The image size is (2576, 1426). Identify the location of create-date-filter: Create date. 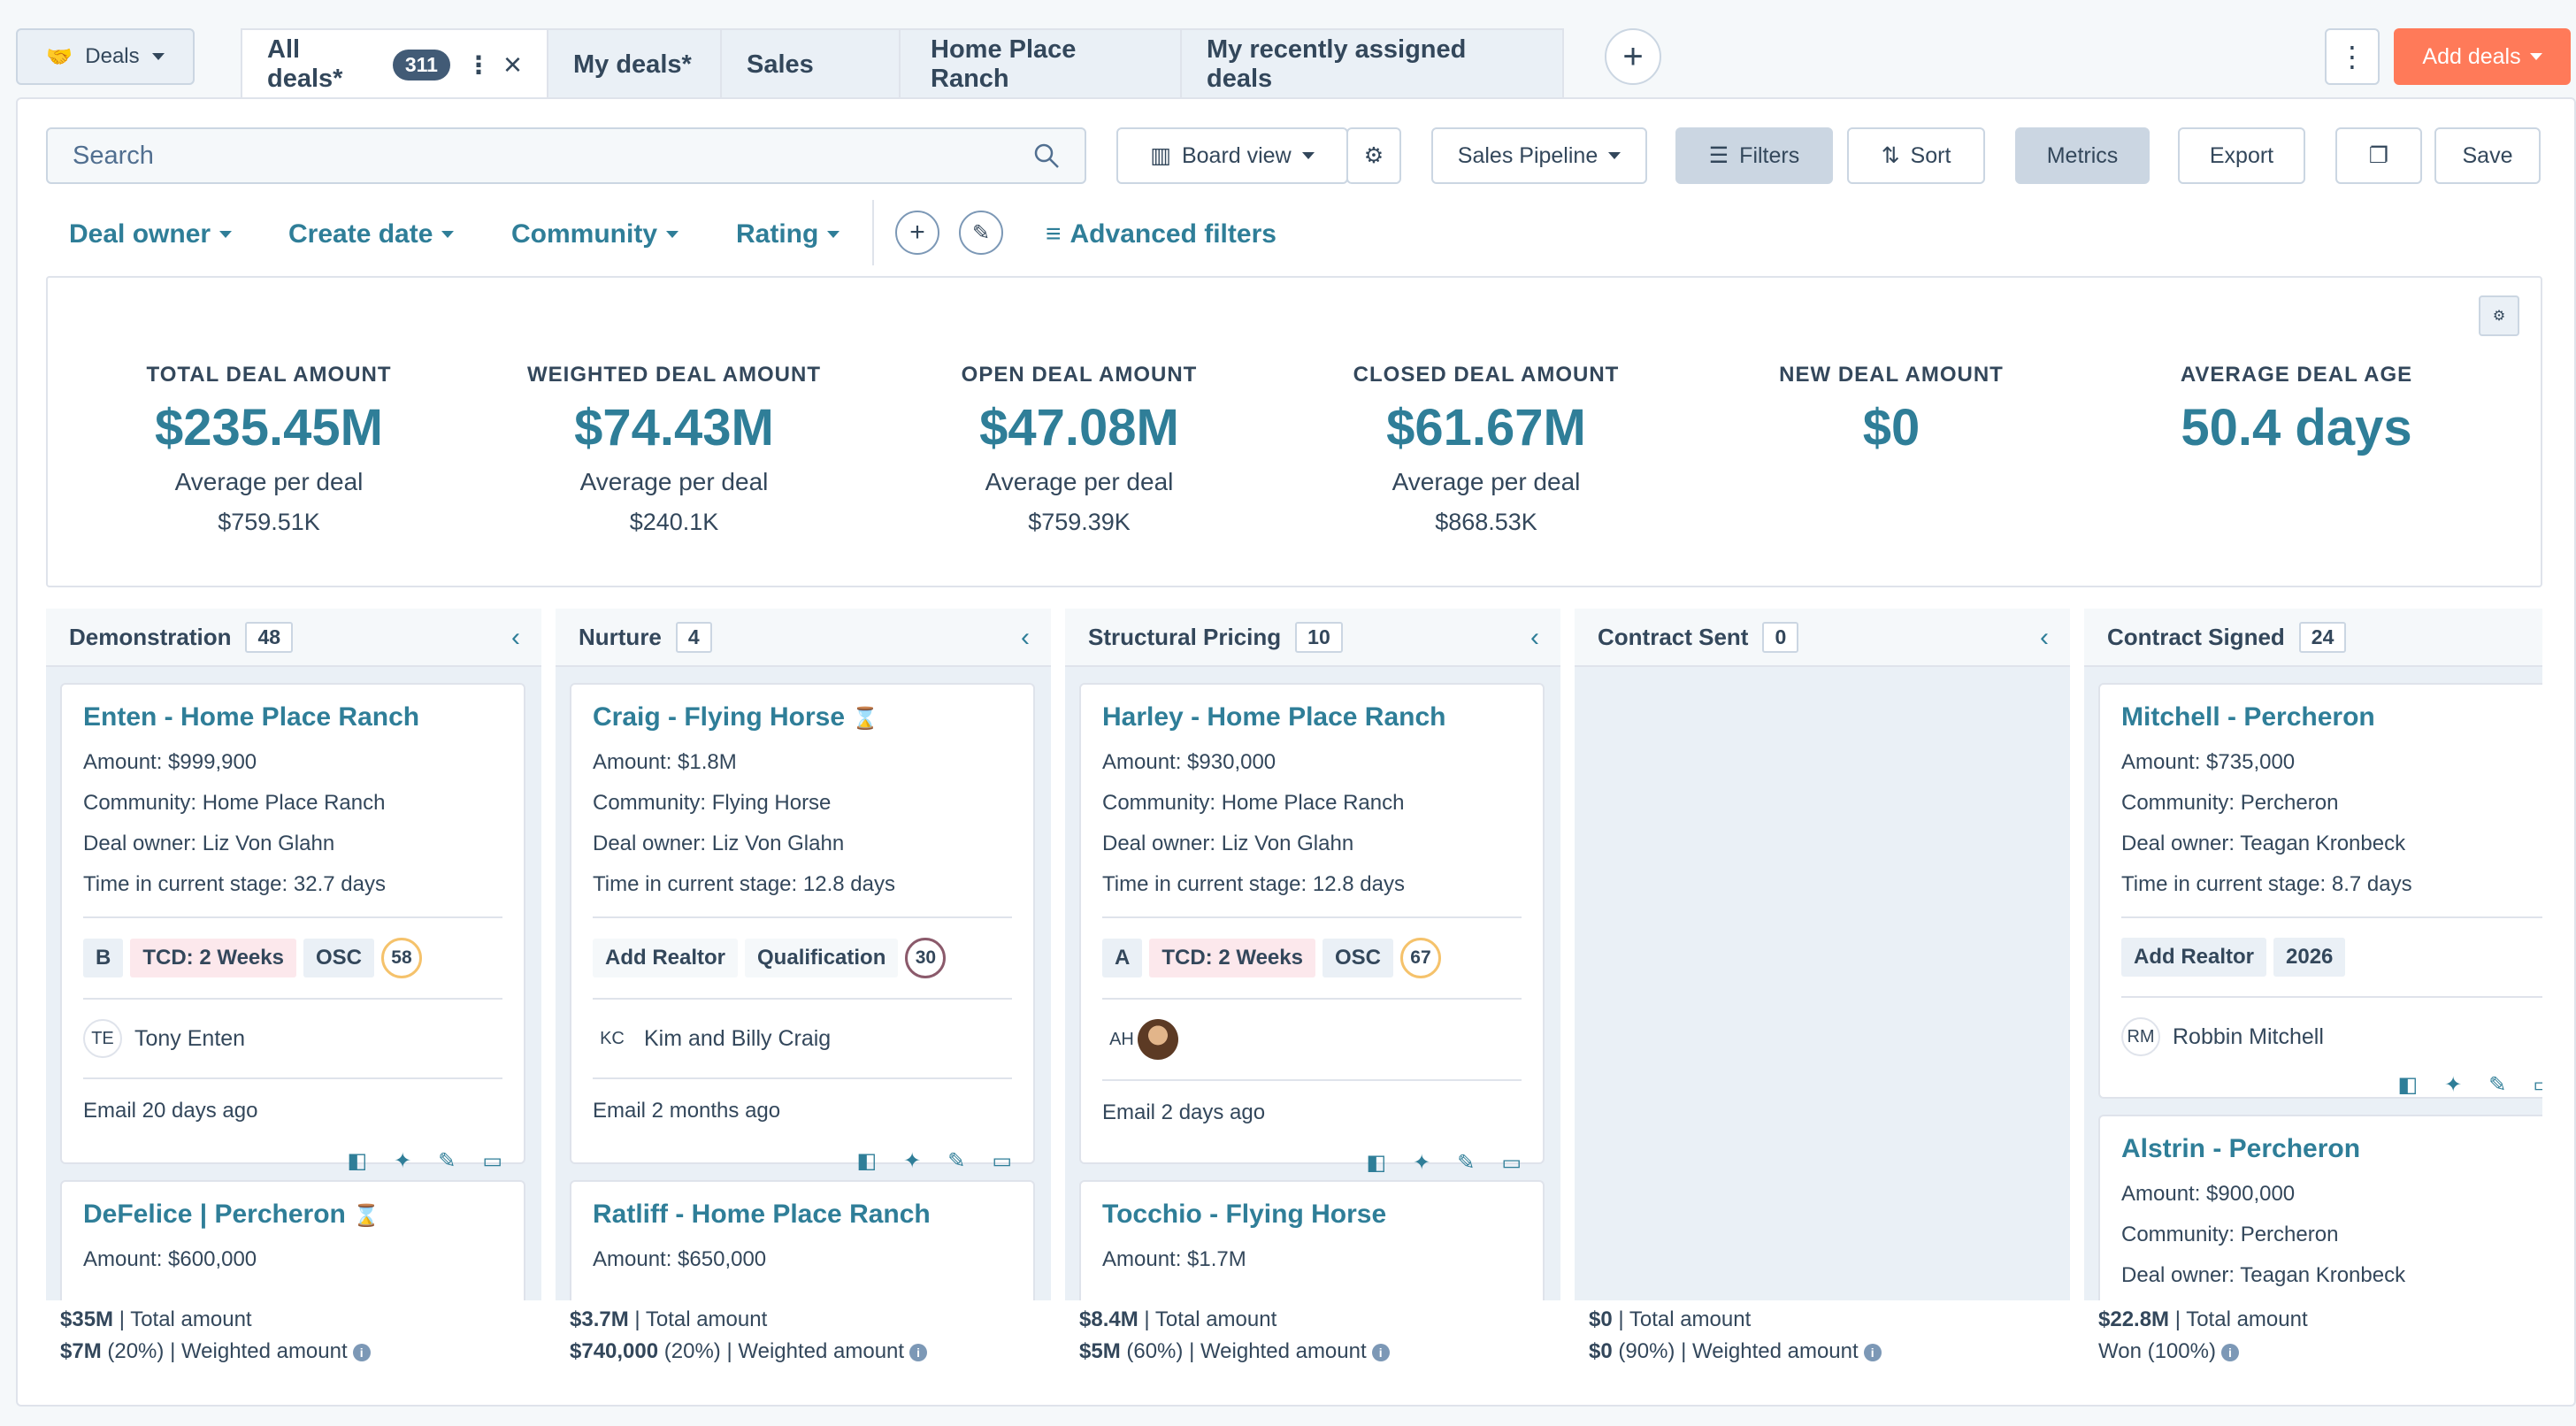
(371, 234).